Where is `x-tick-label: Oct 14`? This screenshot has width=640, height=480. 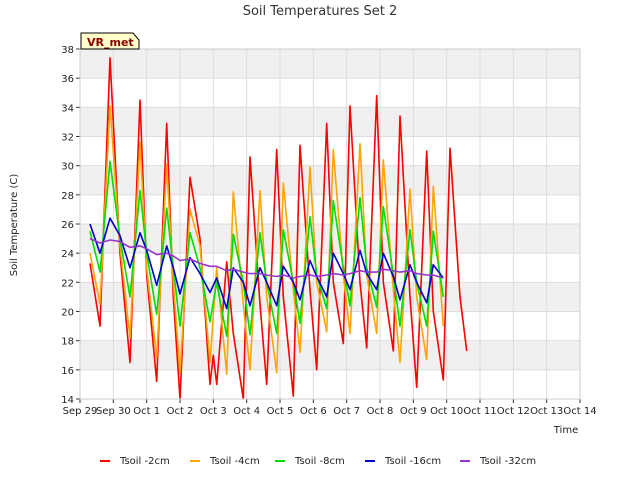
x-tick-label: Oct 14 is located at coordinates (579, 411).